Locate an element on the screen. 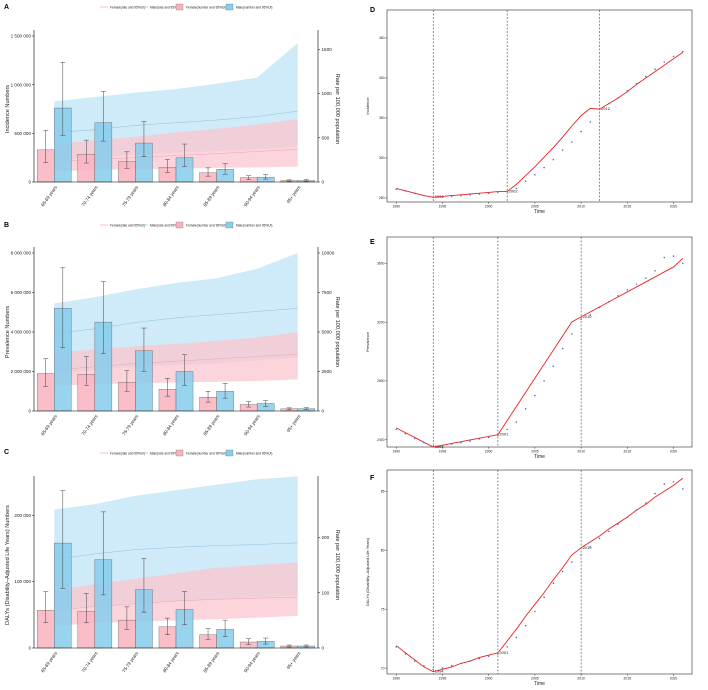 This screenshot has width=708, height=690. y2-tick-label: 1000 is located at coordinates (327, 93).